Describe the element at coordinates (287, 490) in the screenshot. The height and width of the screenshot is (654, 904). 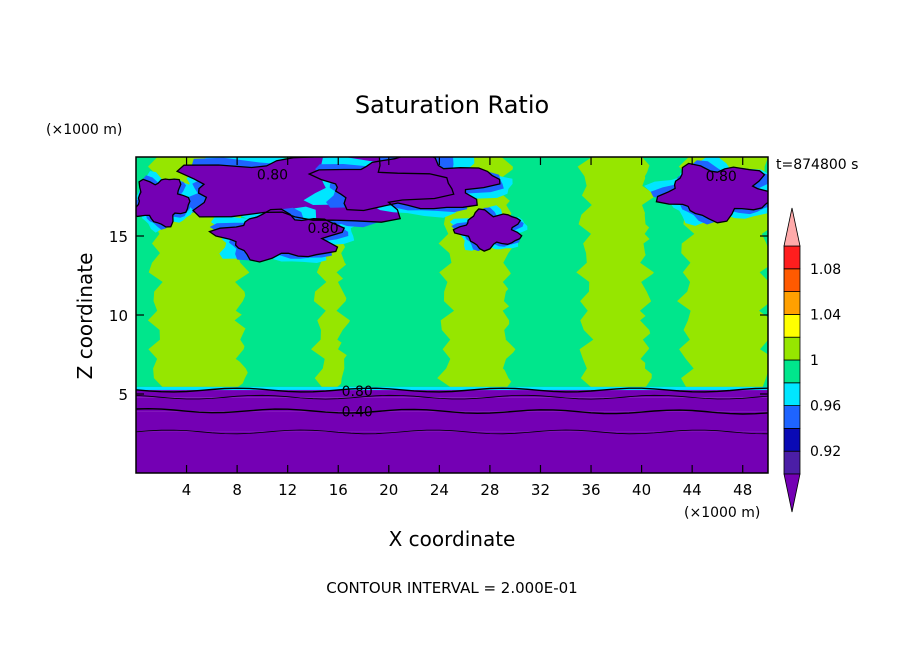
I see `x-tick-label: 12` at that location.